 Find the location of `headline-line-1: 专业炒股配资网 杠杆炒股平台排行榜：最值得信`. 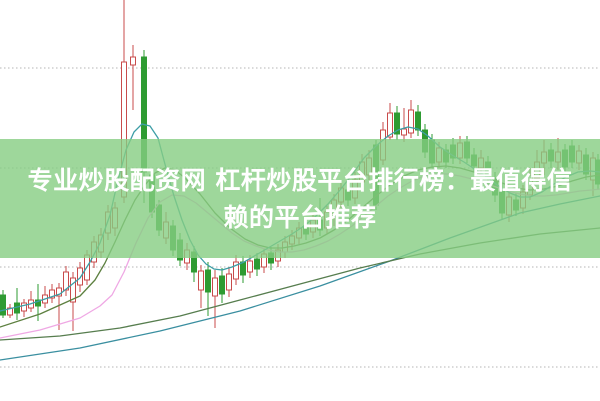

headline-line-1: 专业炒股配资网 杠杆炒股平台排行榜：最值得信 is located at coordinates (300, 180).